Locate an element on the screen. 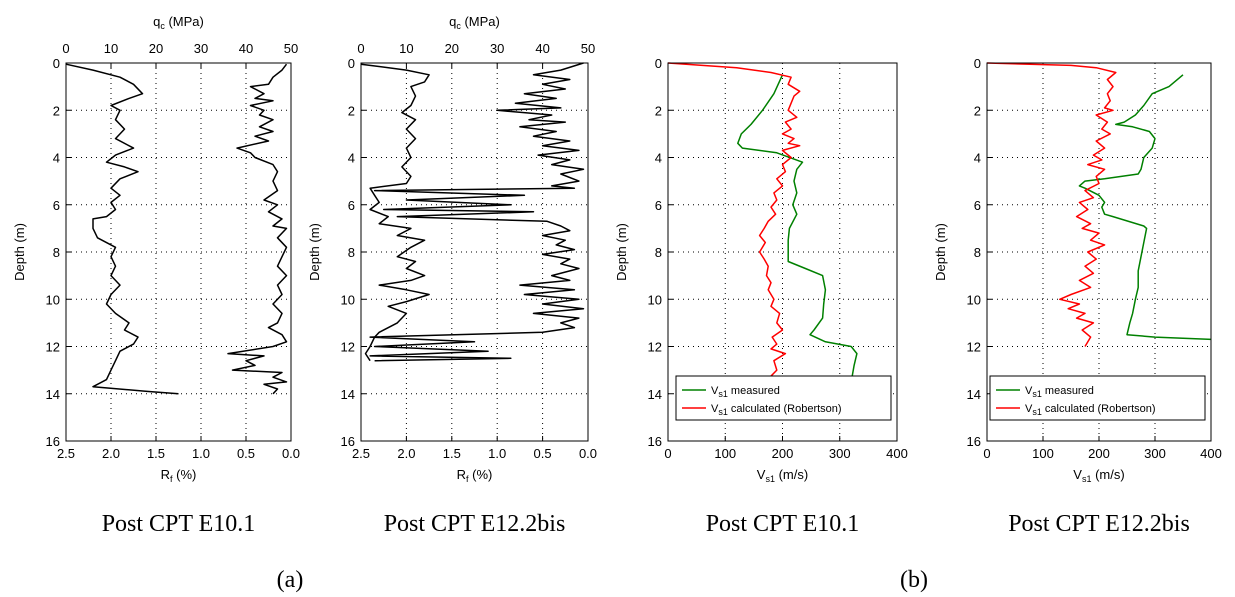  panel-label-b: (b) is located at coordinates (914, 580).